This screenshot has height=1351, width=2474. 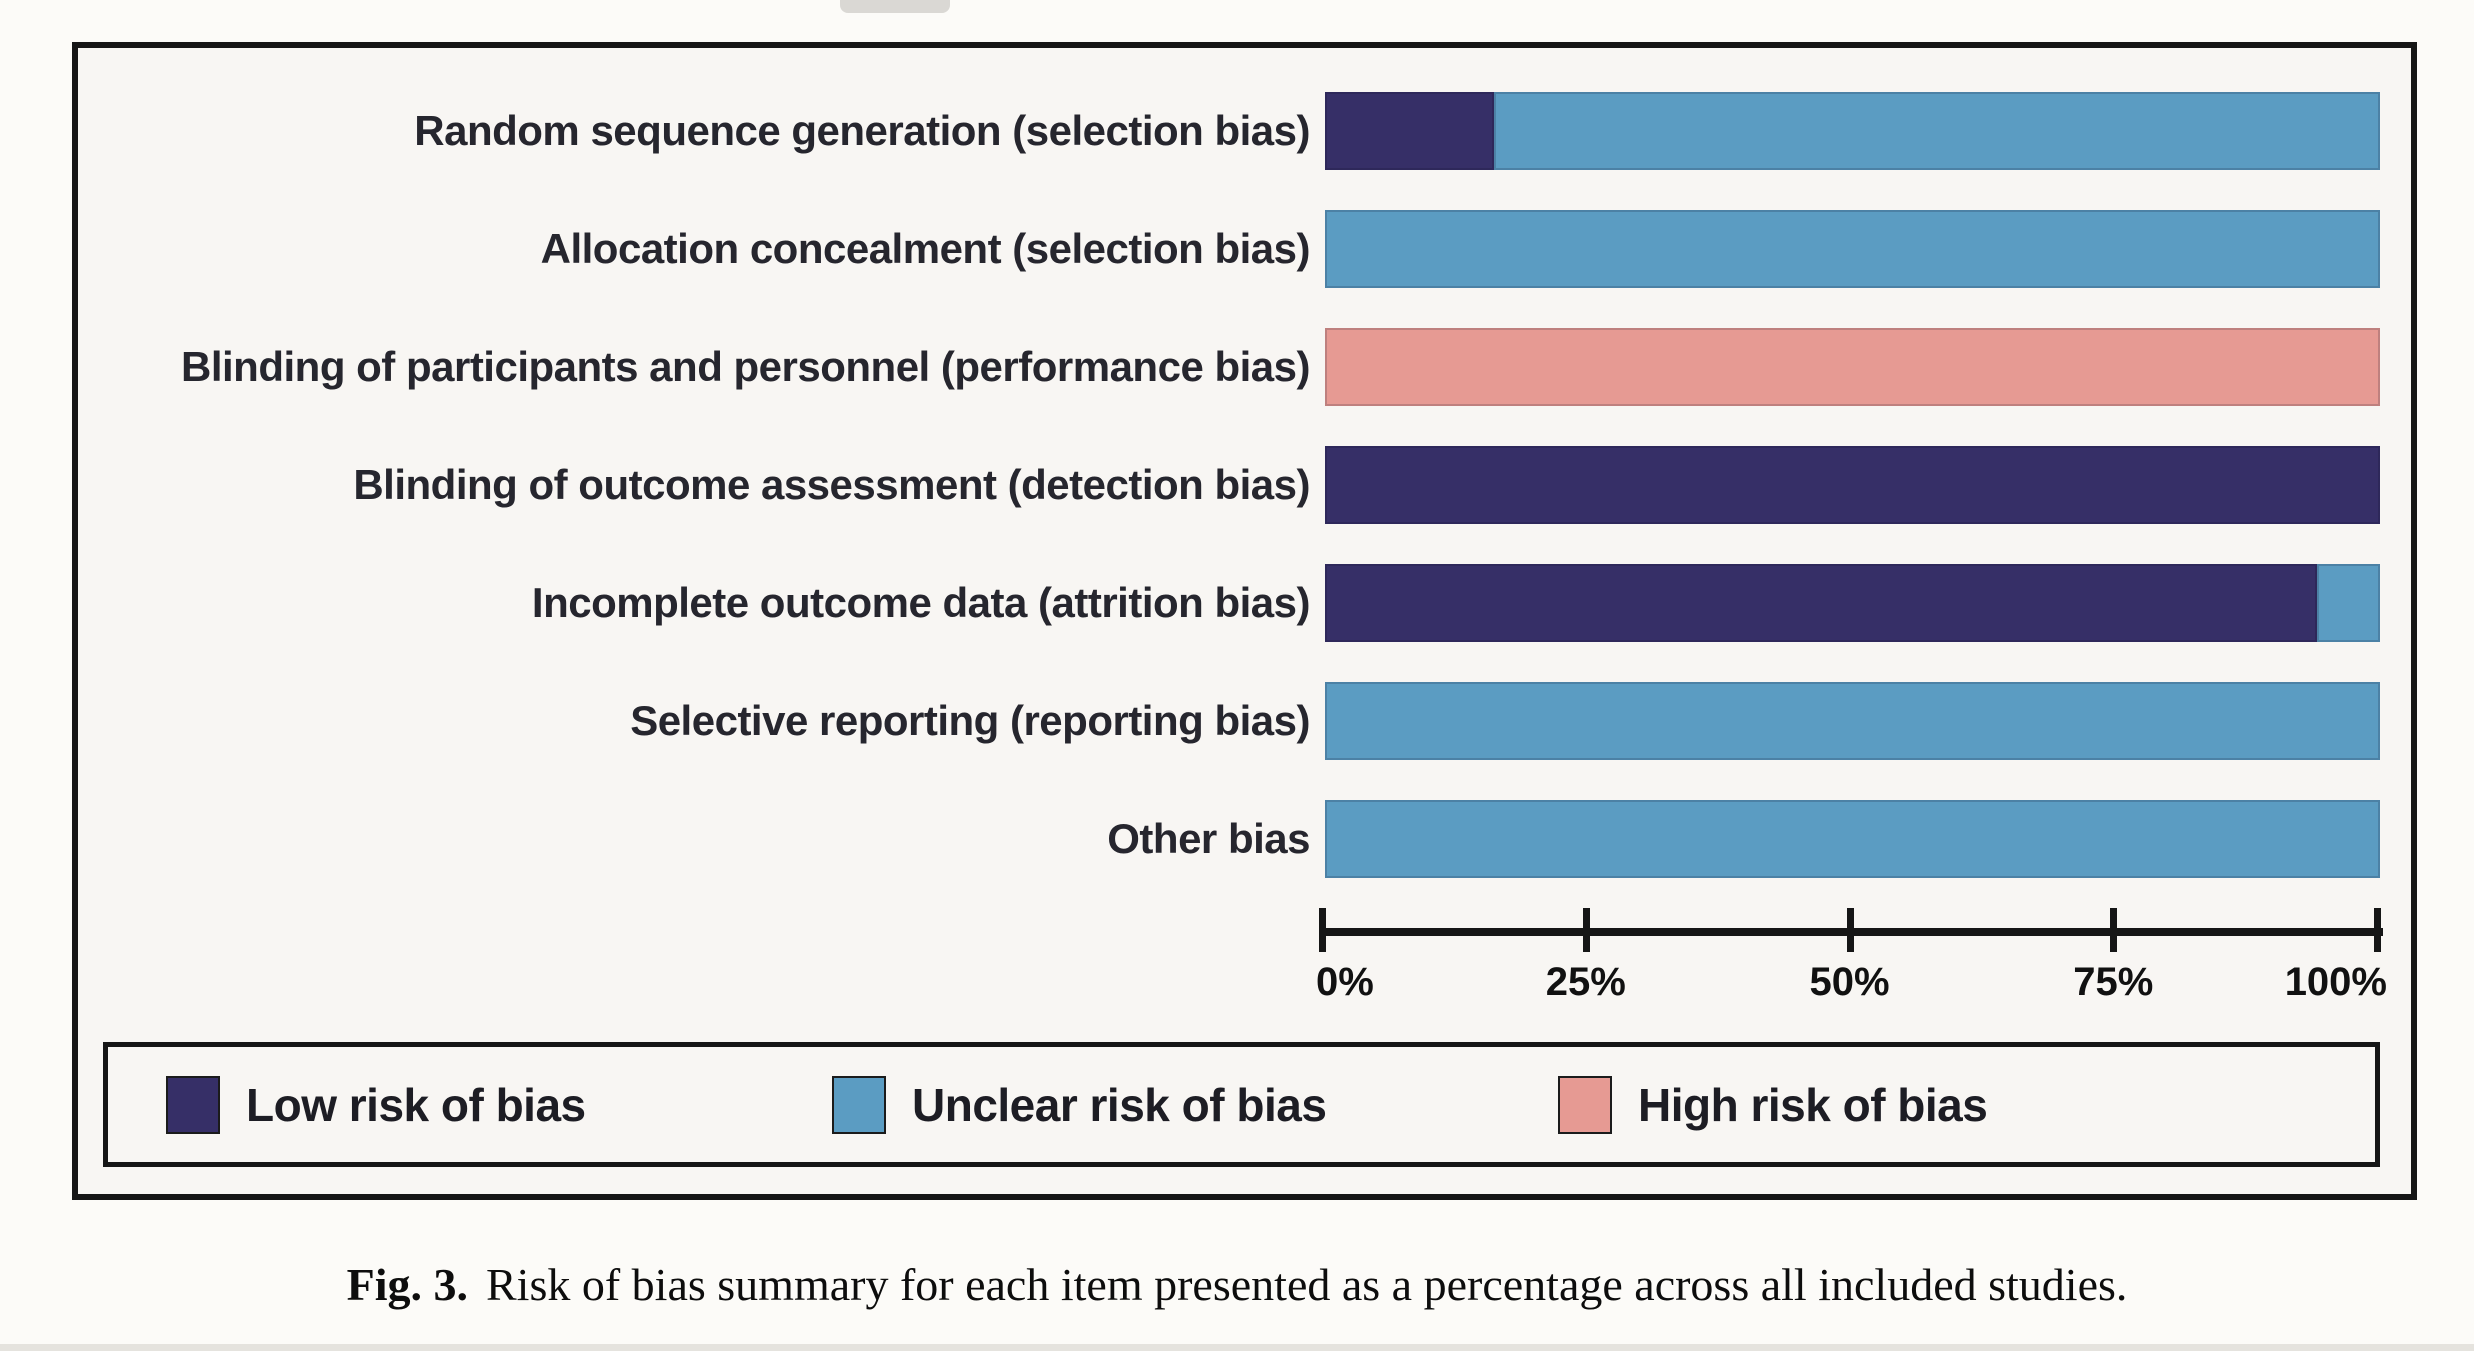 What do you see at coordinates (1851, 958) in the screenshot?
I see `x-axis: 0% 25% 50% 75% 100%` at bounding box center [1851, 958].